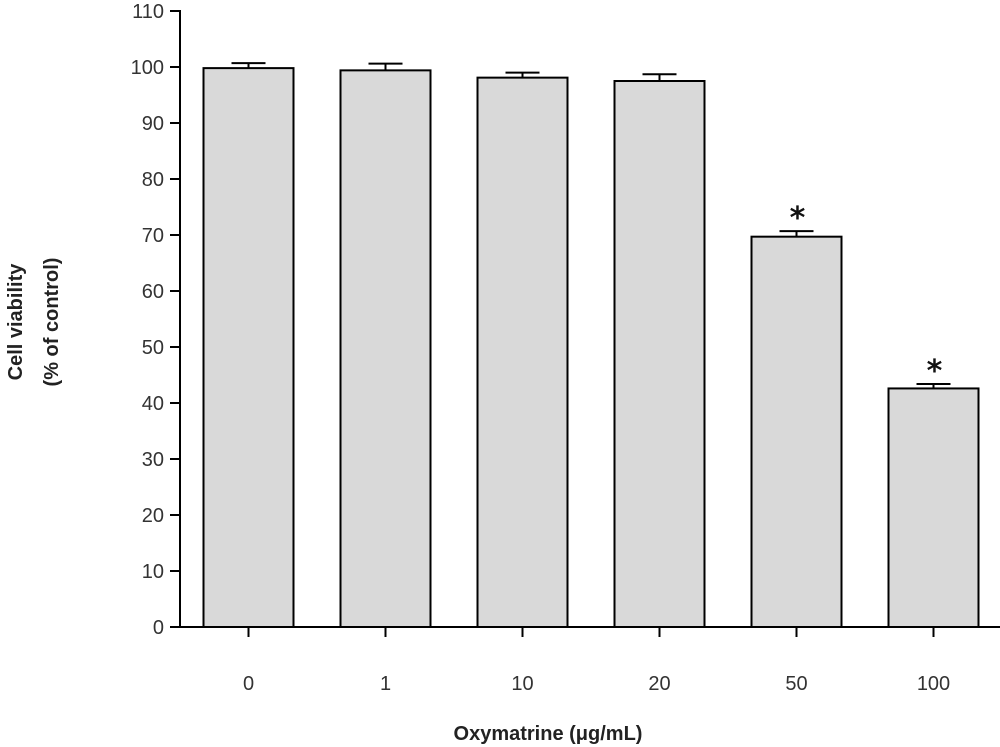 The image size is (1000, 747). Describe the element at coordinates (153, 460) in the screenshot. I see `y-tick-label: 30` at that location.